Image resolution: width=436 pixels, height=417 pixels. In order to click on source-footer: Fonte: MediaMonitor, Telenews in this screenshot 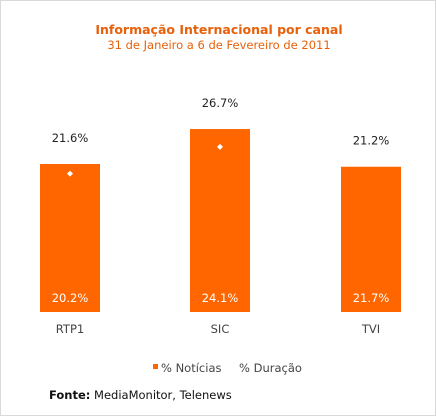, I will do `click(140, 395)`.